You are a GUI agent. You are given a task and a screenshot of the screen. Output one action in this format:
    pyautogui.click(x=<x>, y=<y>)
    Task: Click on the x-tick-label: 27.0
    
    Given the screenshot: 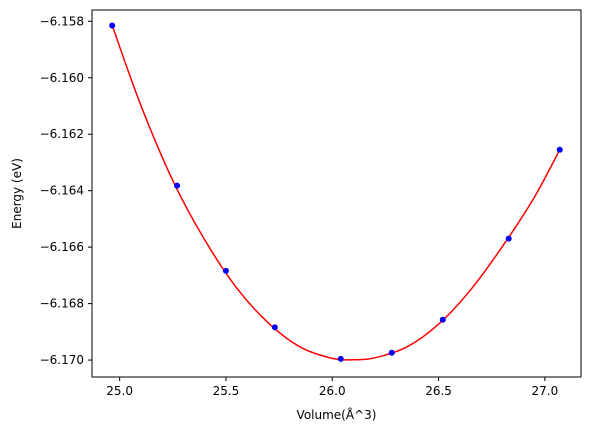 What is the action you would take?
    pyautogui.click(x=544, y=391)
    